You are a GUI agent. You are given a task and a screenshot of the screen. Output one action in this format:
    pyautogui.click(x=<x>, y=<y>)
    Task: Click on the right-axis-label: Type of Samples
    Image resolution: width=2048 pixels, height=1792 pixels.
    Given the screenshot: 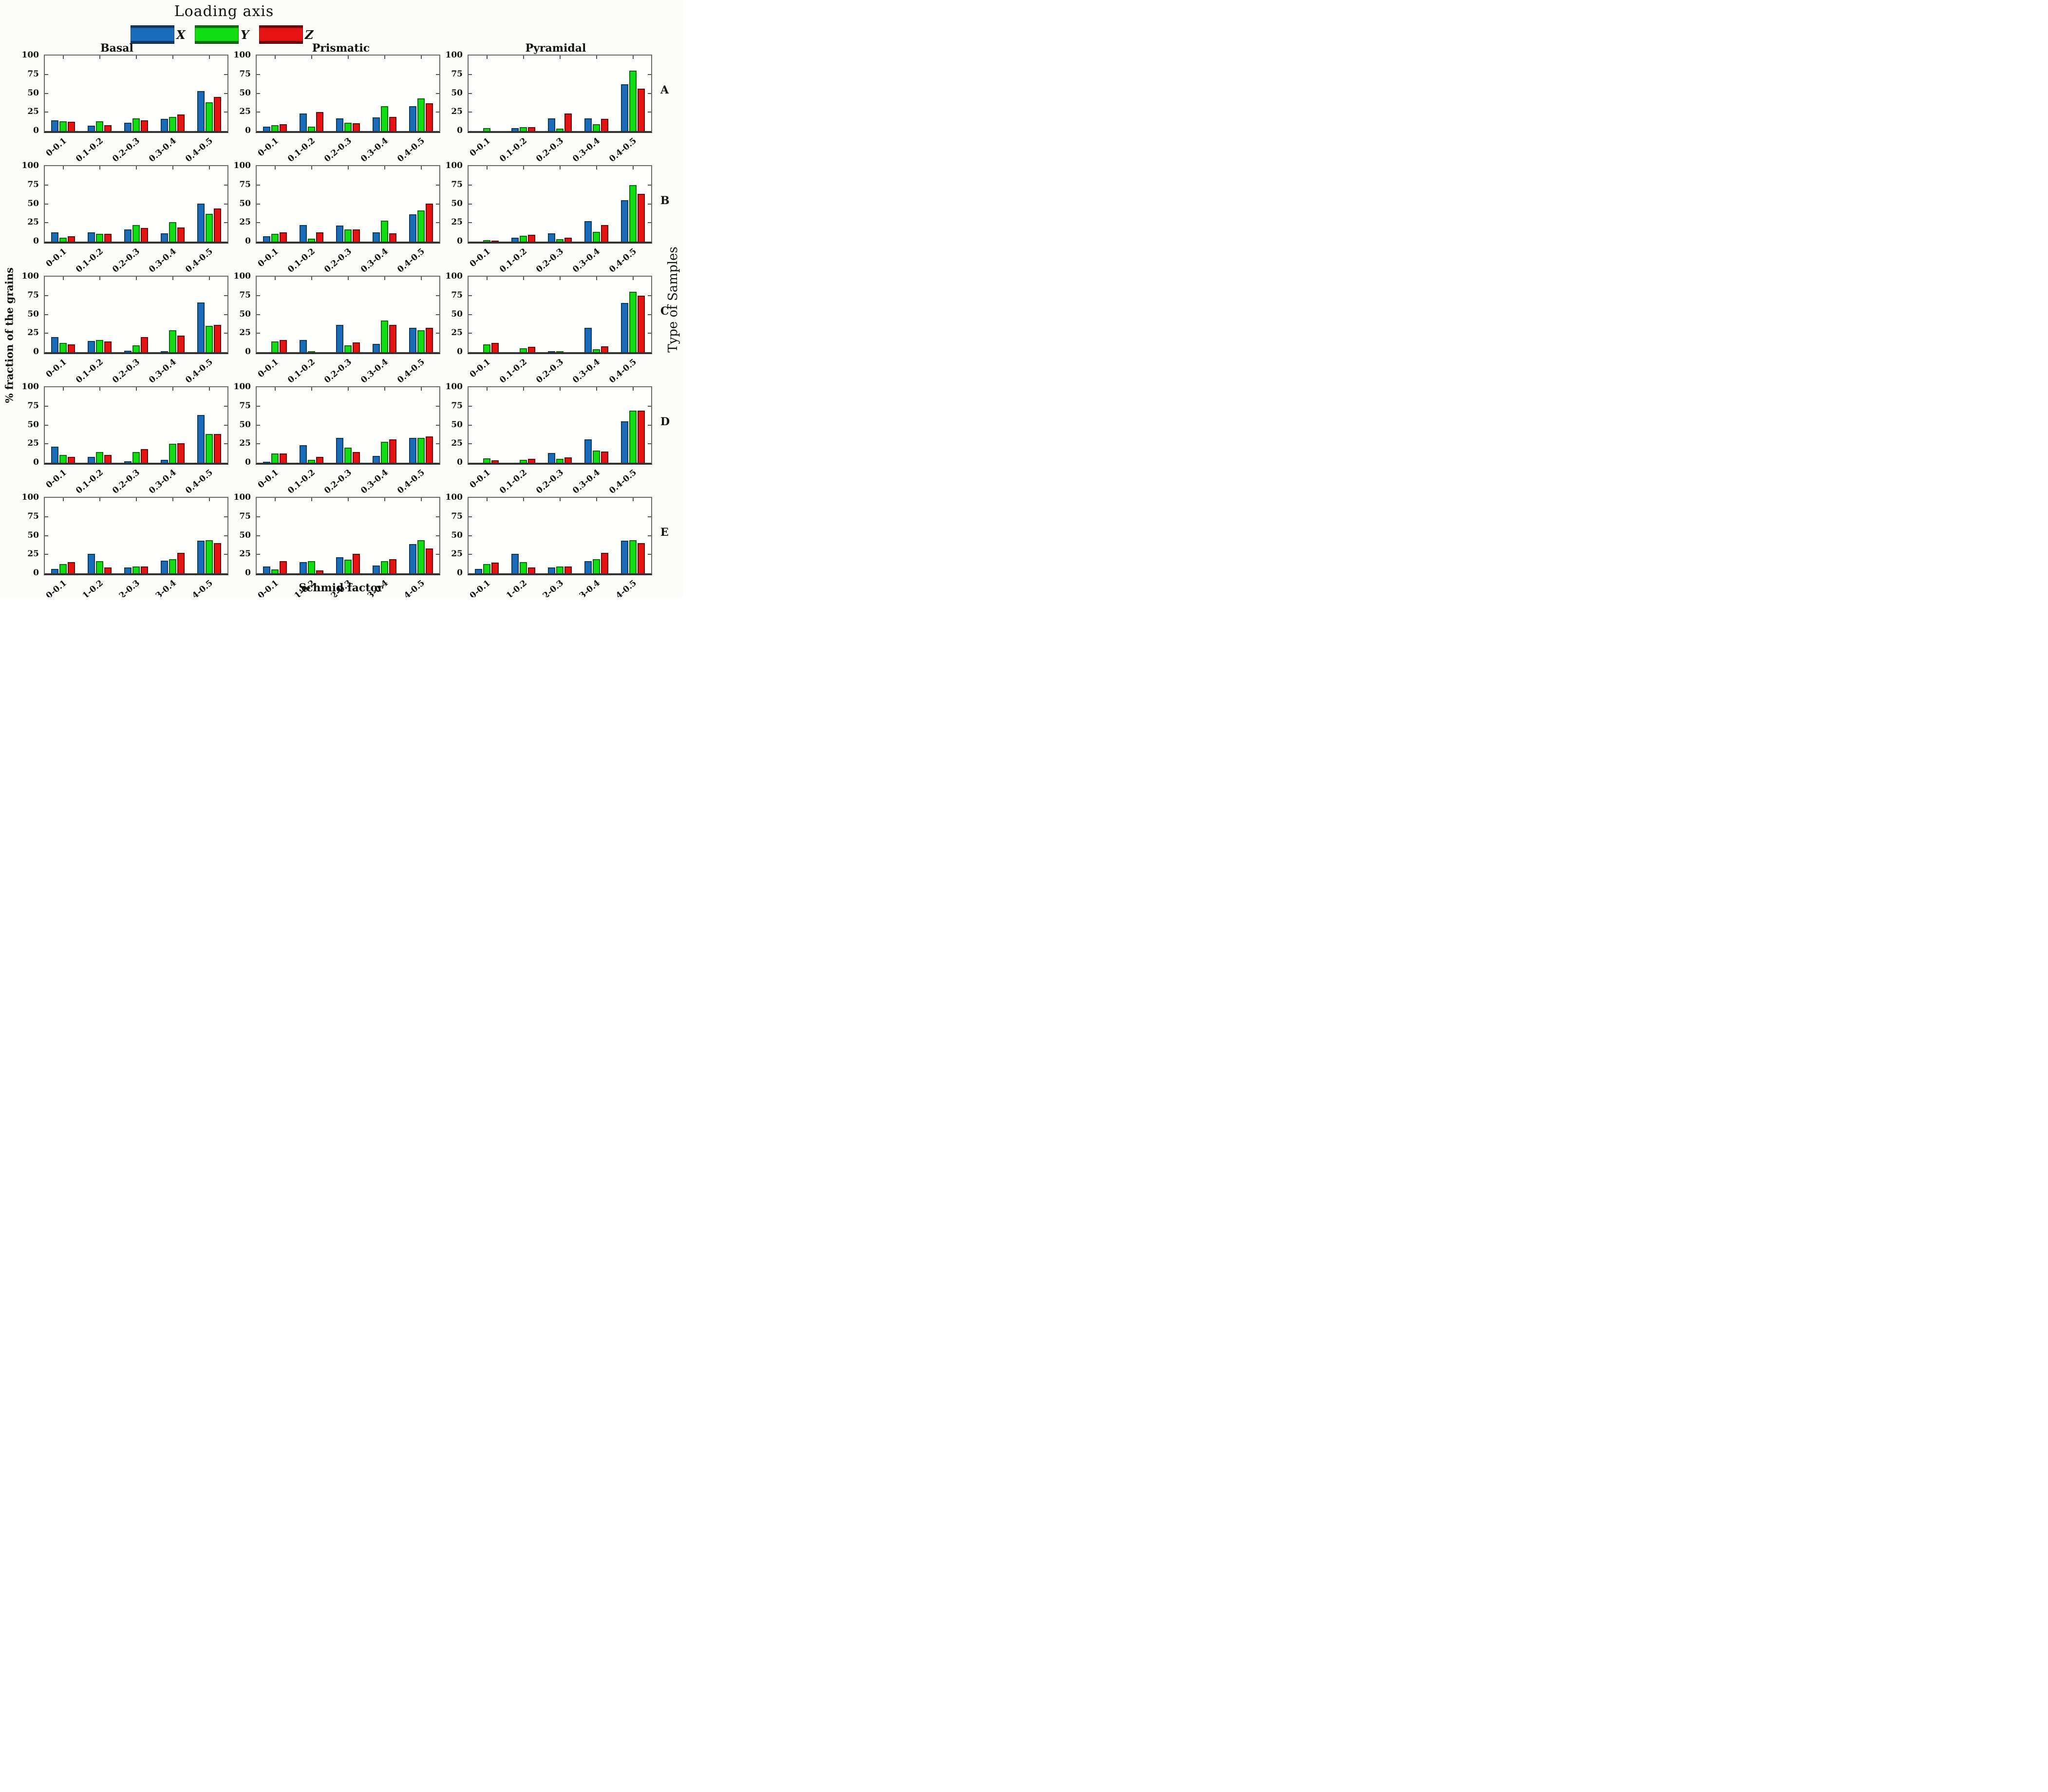 What is the action you would take?
    pyautogui.click(x=673, y=299)
    